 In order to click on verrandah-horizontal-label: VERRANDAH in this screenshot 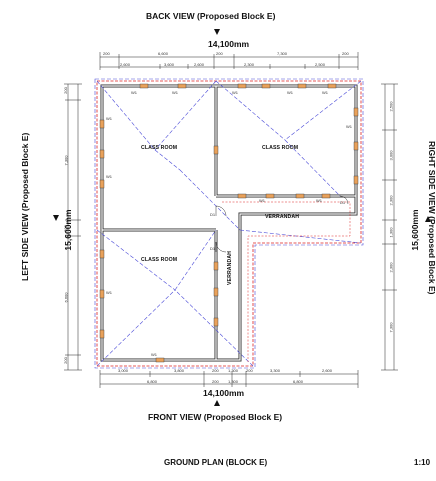, I will do `click(282, 217)`.